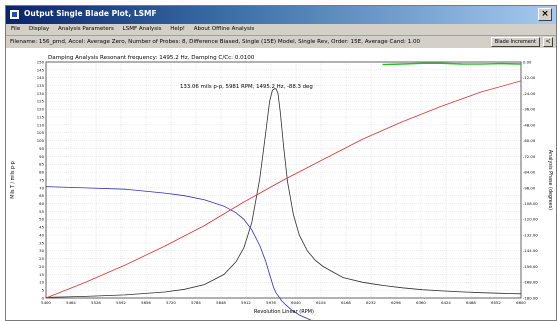 The height and width of the screenshot is (321, 557). Describe the element at coordinates (530, 297) in the screenshot. I see `y2-tick-label: -180.00` at that location.